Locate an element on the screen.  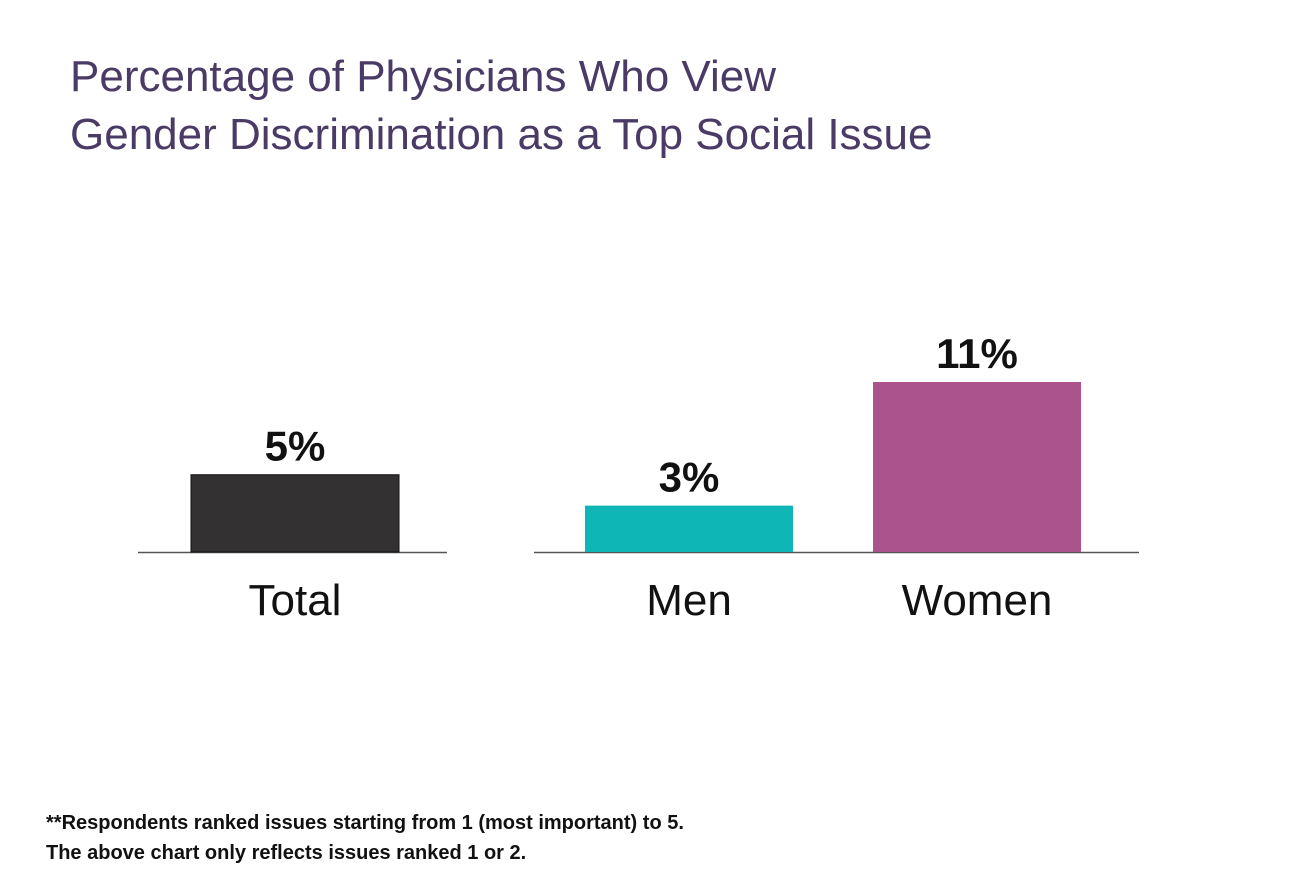
bar-women is located at coordinates (977, 467).